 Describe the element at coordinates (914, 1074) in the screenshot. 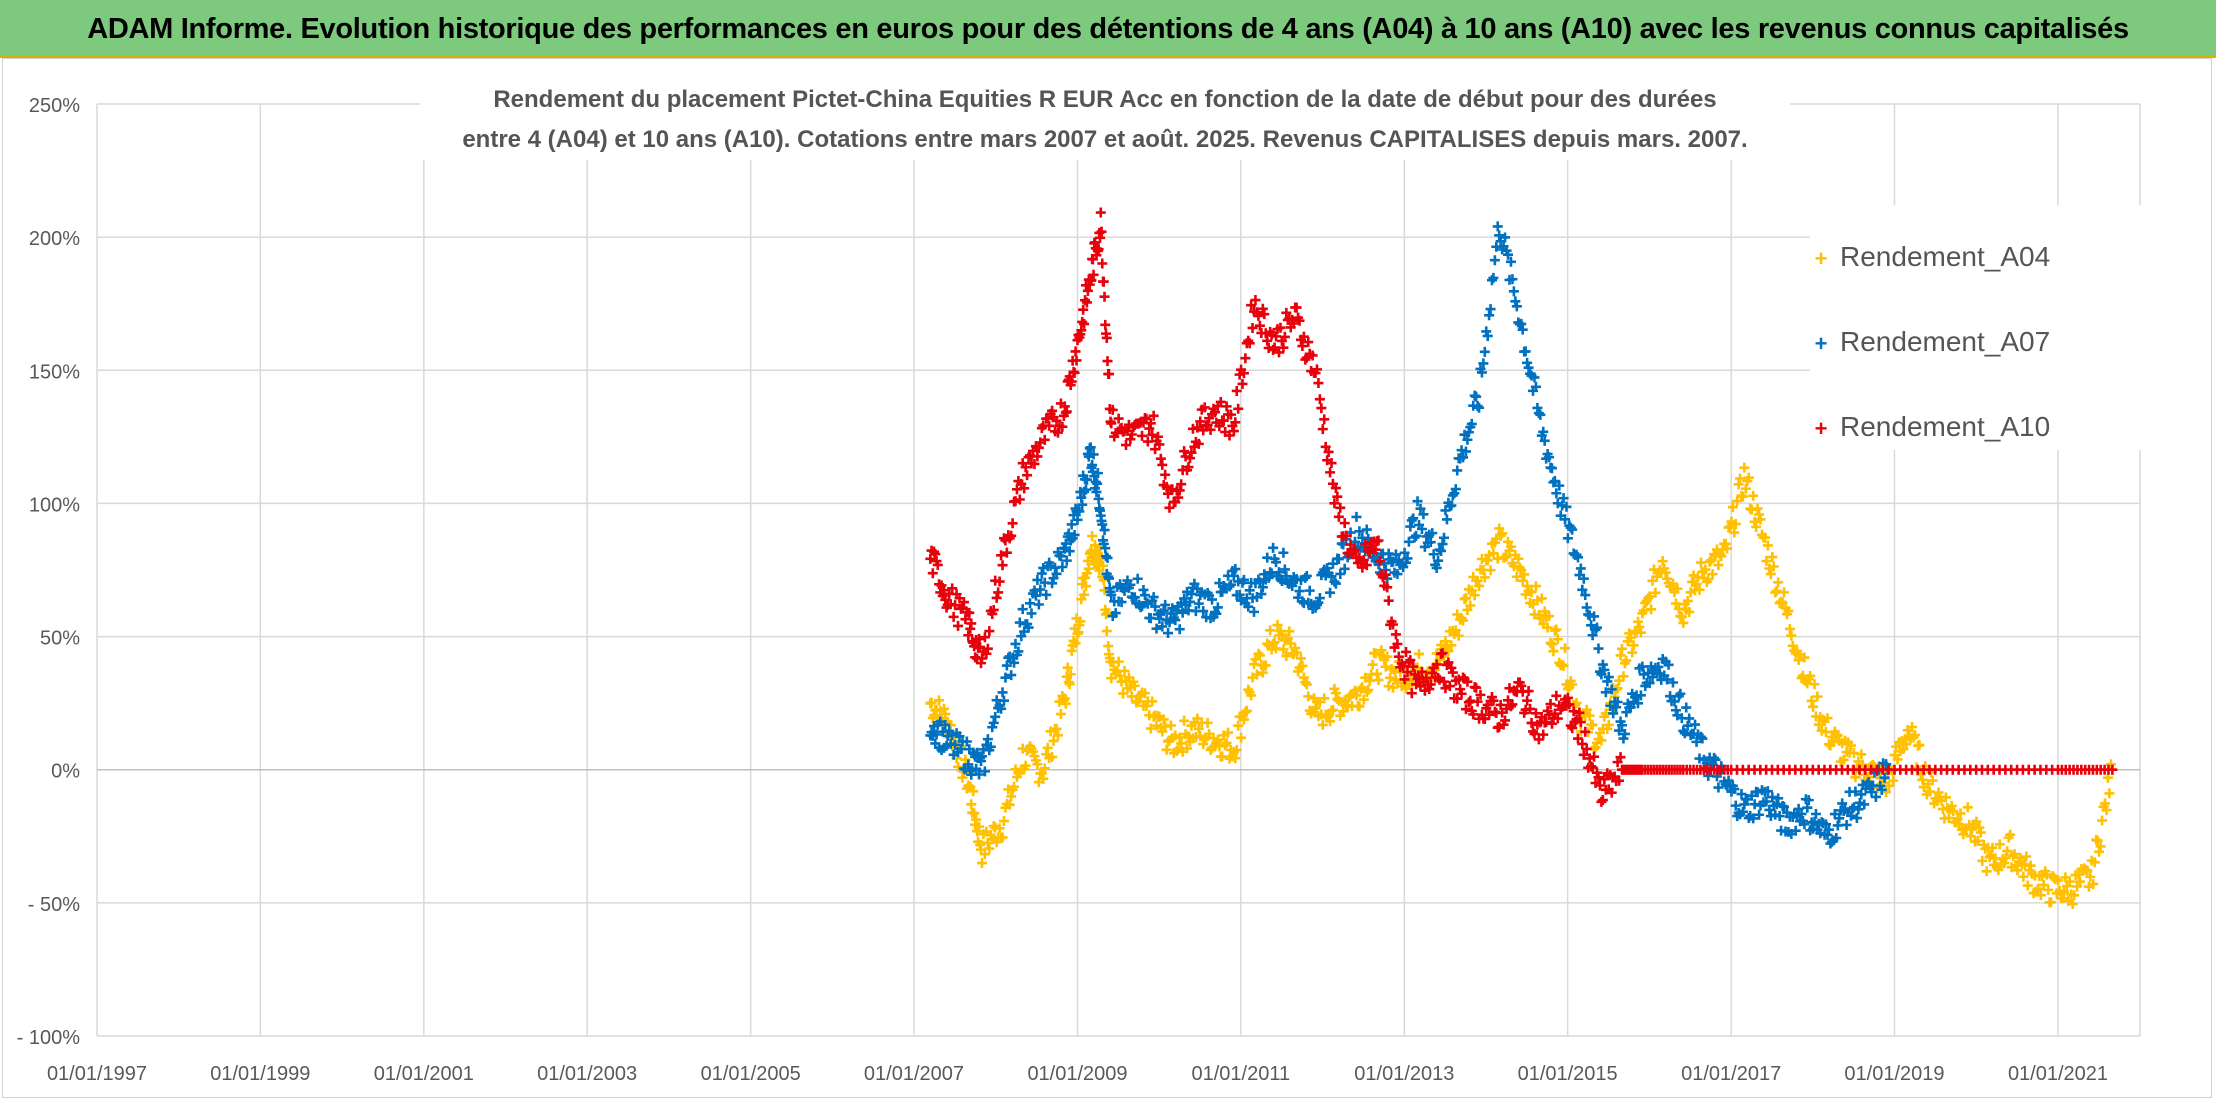

I see `x-tick-label: 01/01/2007` at that location.